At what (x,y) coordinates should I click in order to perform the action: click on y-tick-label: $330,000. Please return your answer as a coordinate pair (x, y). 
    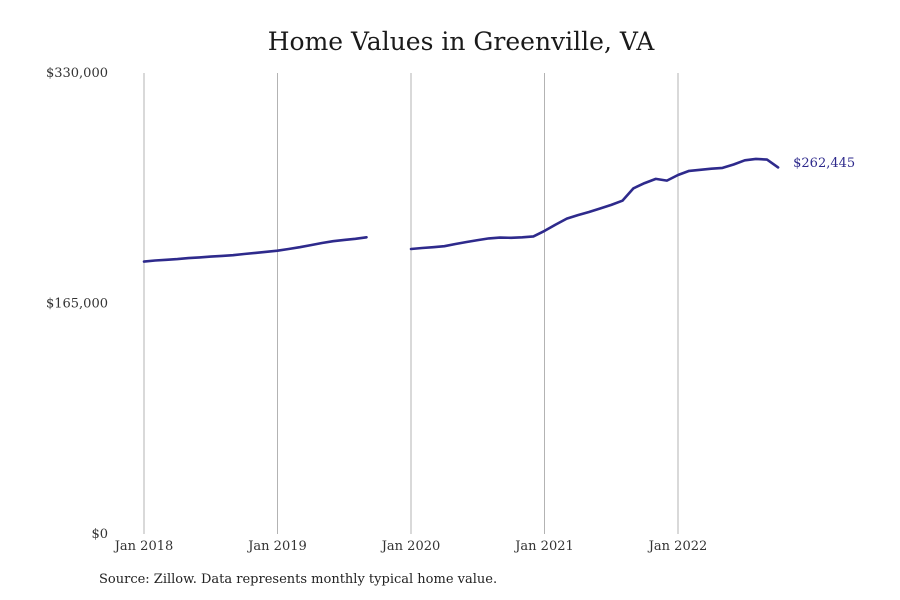
    Looking at the image, I should click on (77, 73).